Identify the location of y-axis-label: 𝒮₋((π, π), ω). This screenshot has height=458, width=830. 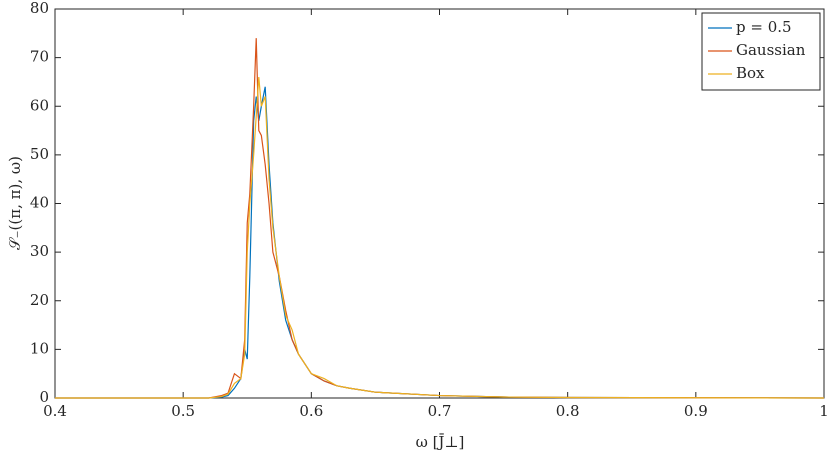
(15, 203).